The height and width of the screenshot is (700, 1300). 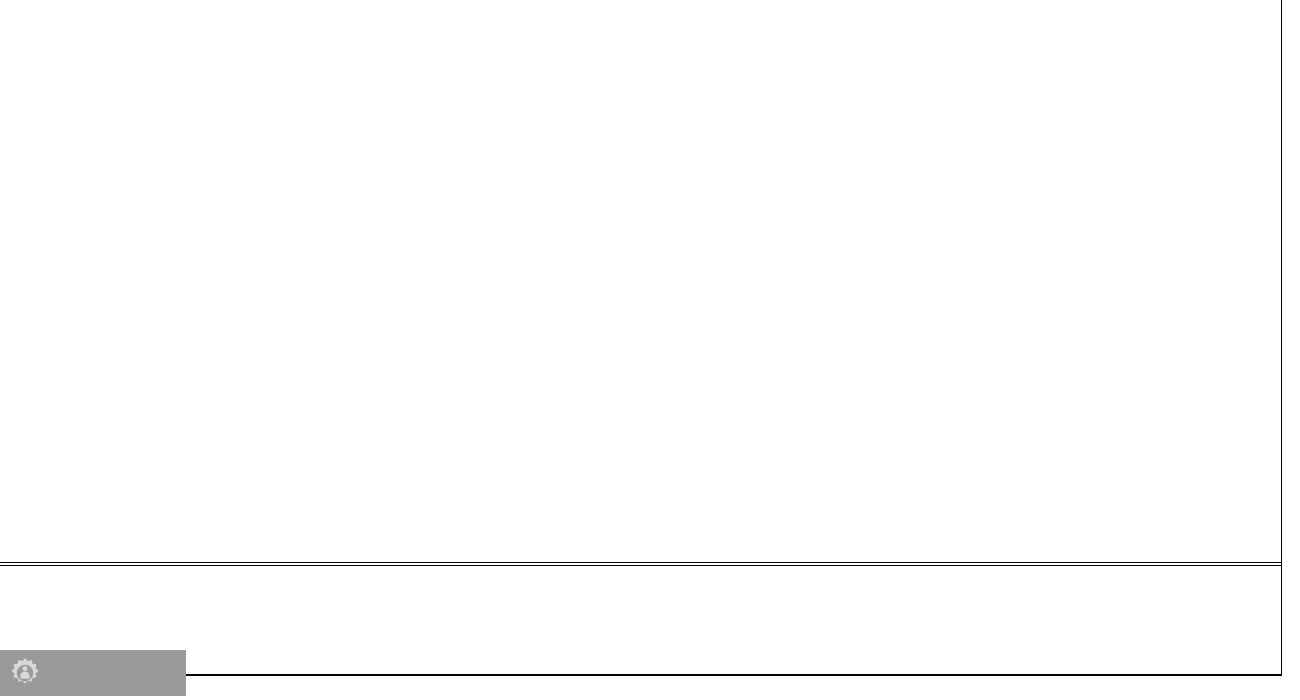 What do you see at coordinates (25, 673) in the screenshot?
I see `instaforex-mark-icon` at bounding box center [25, 673].